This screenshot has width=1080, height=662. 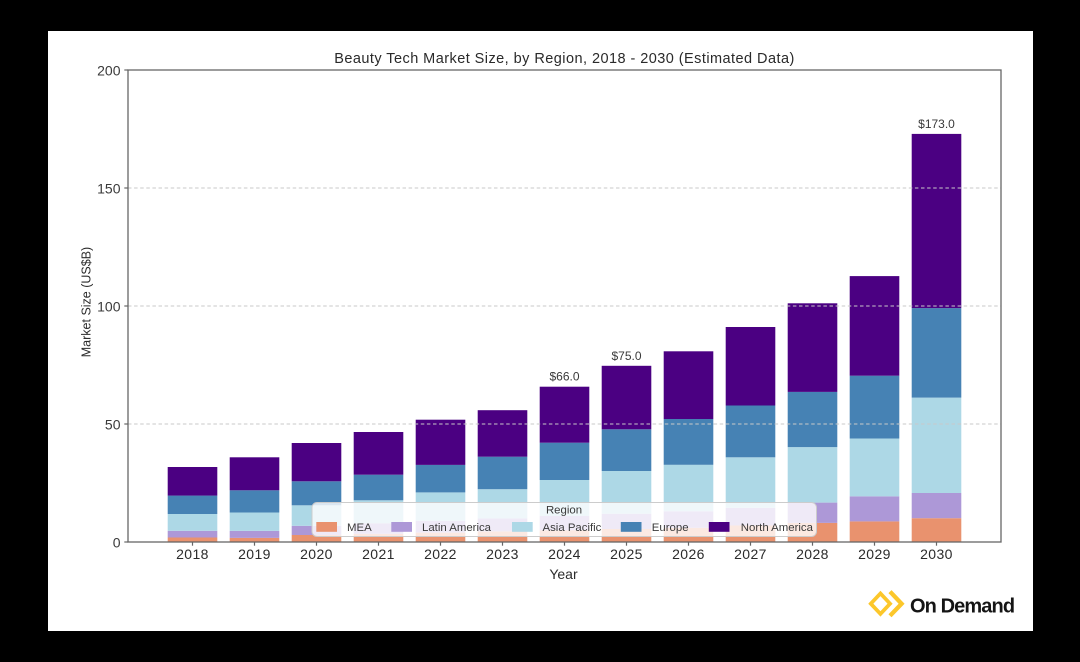 What do you see at coordinates (440, 554) in the screenshot?
I see `svg-text: 2022` at bounding box center [440, 554].